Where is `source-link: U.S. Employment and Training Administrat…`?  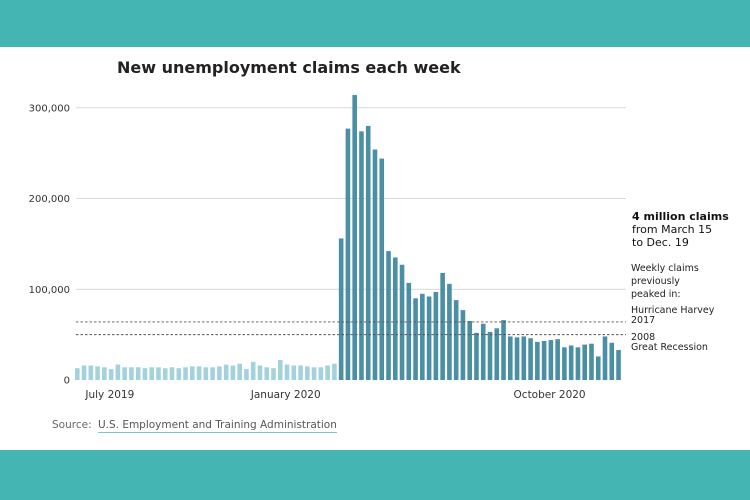
source-link: U.S. Employment and Training Administrat… is located at coordinates (217, 426).